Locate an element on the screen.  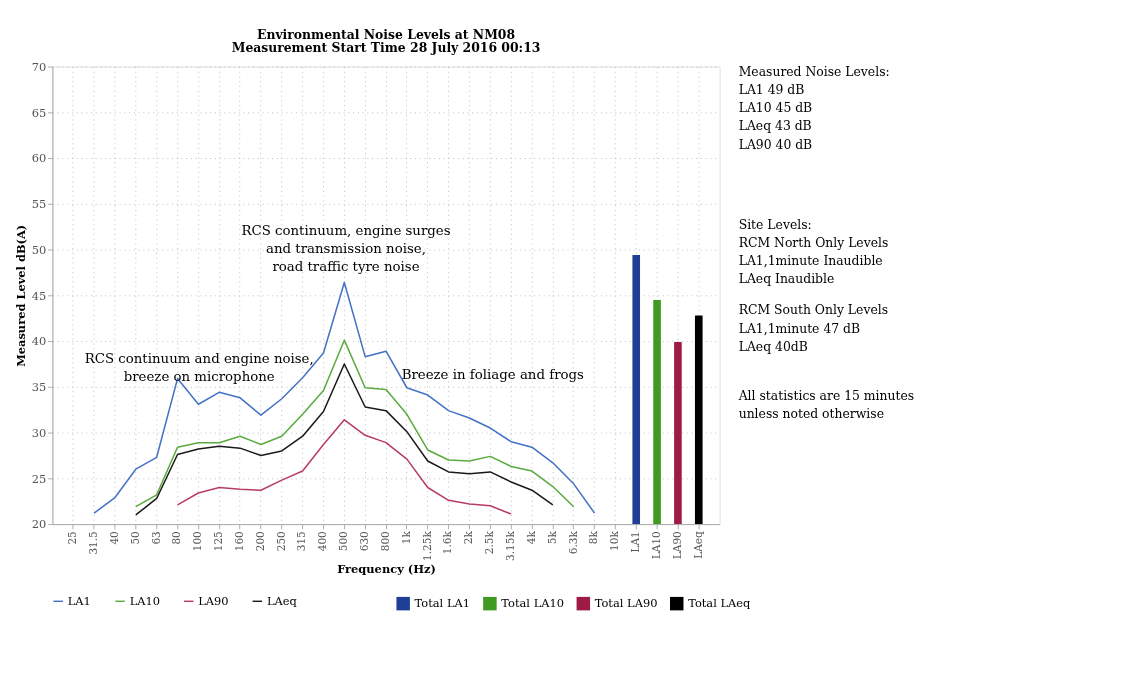
y-tick-label: 60 is located at coordinates (39, 158).